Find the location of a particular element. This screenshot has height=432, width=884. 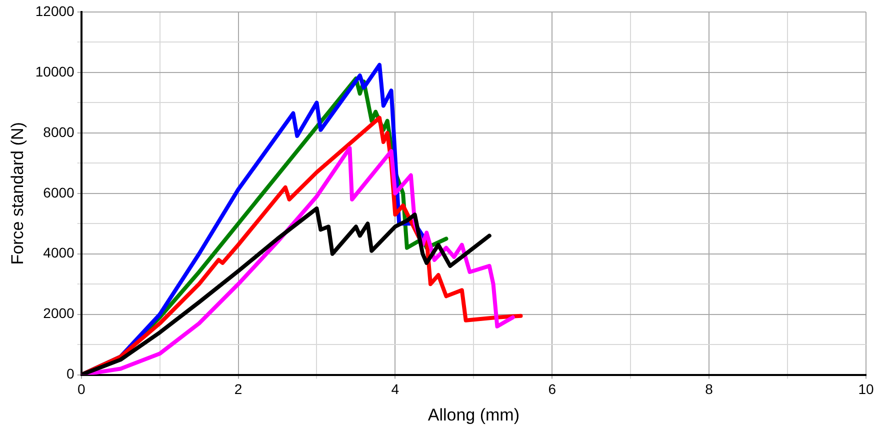

x-tick-label: 4 is located at coordinates (395, 389).